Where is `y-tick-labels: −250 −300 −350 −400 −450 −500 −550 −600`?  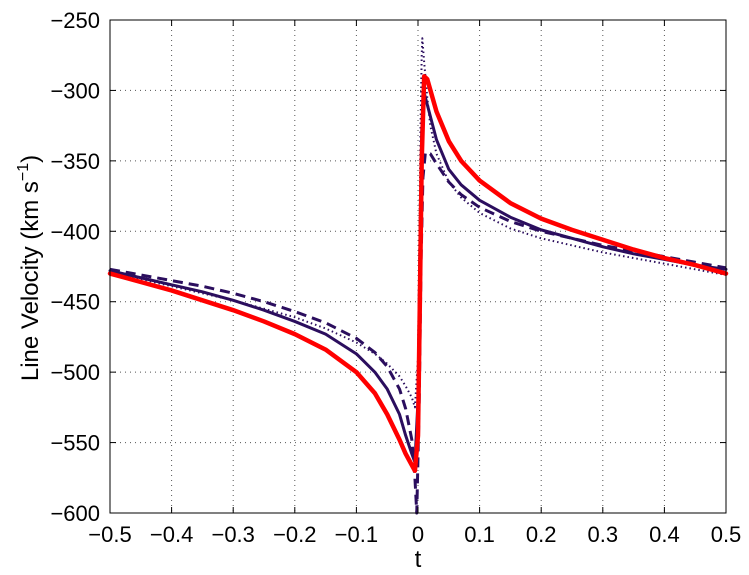
y-tick-labels: −250 −300 −350 −400 −450 −500 −550 −600 is located at coordinates (75, 267).